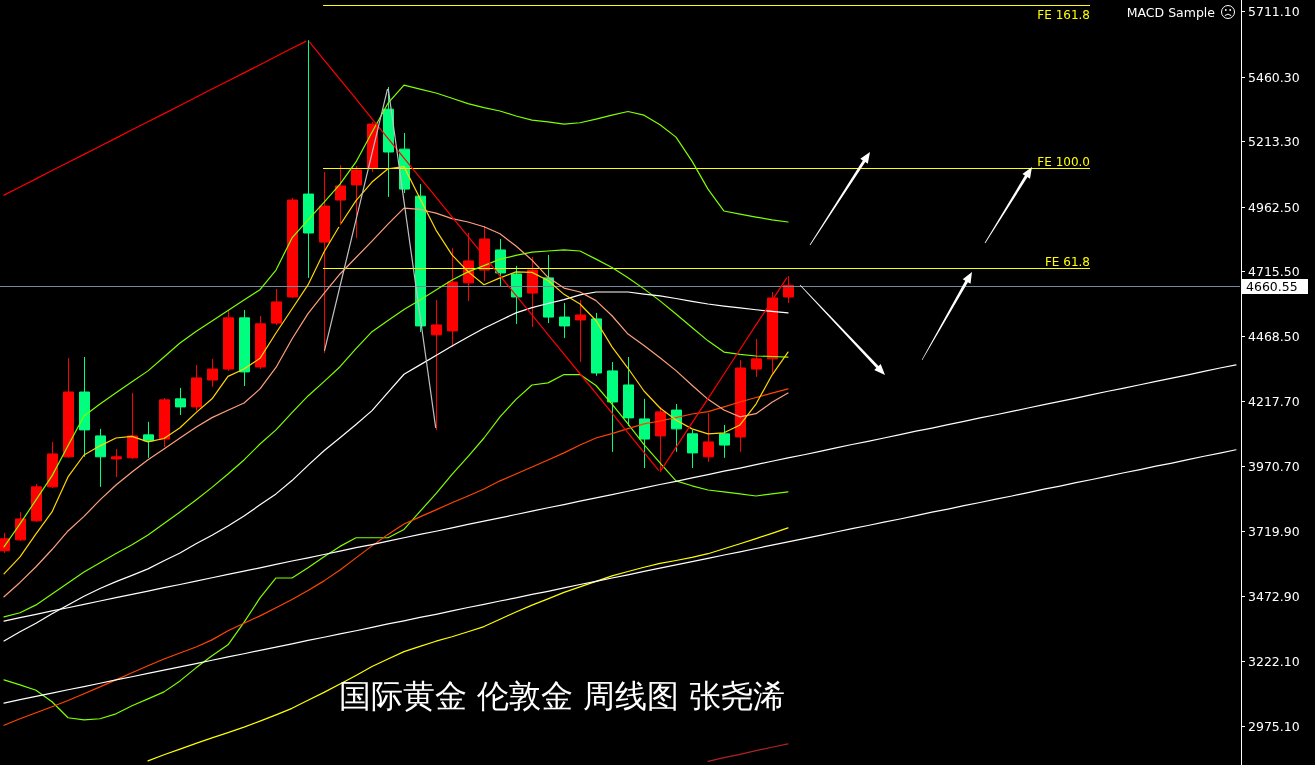 The width and height of the screenshot is (1315, 765). What do you see at coordinates (1274, 726) in the screenshot?
I see `y-tick-label: 2975.10` at bounding box center [1274, 726].